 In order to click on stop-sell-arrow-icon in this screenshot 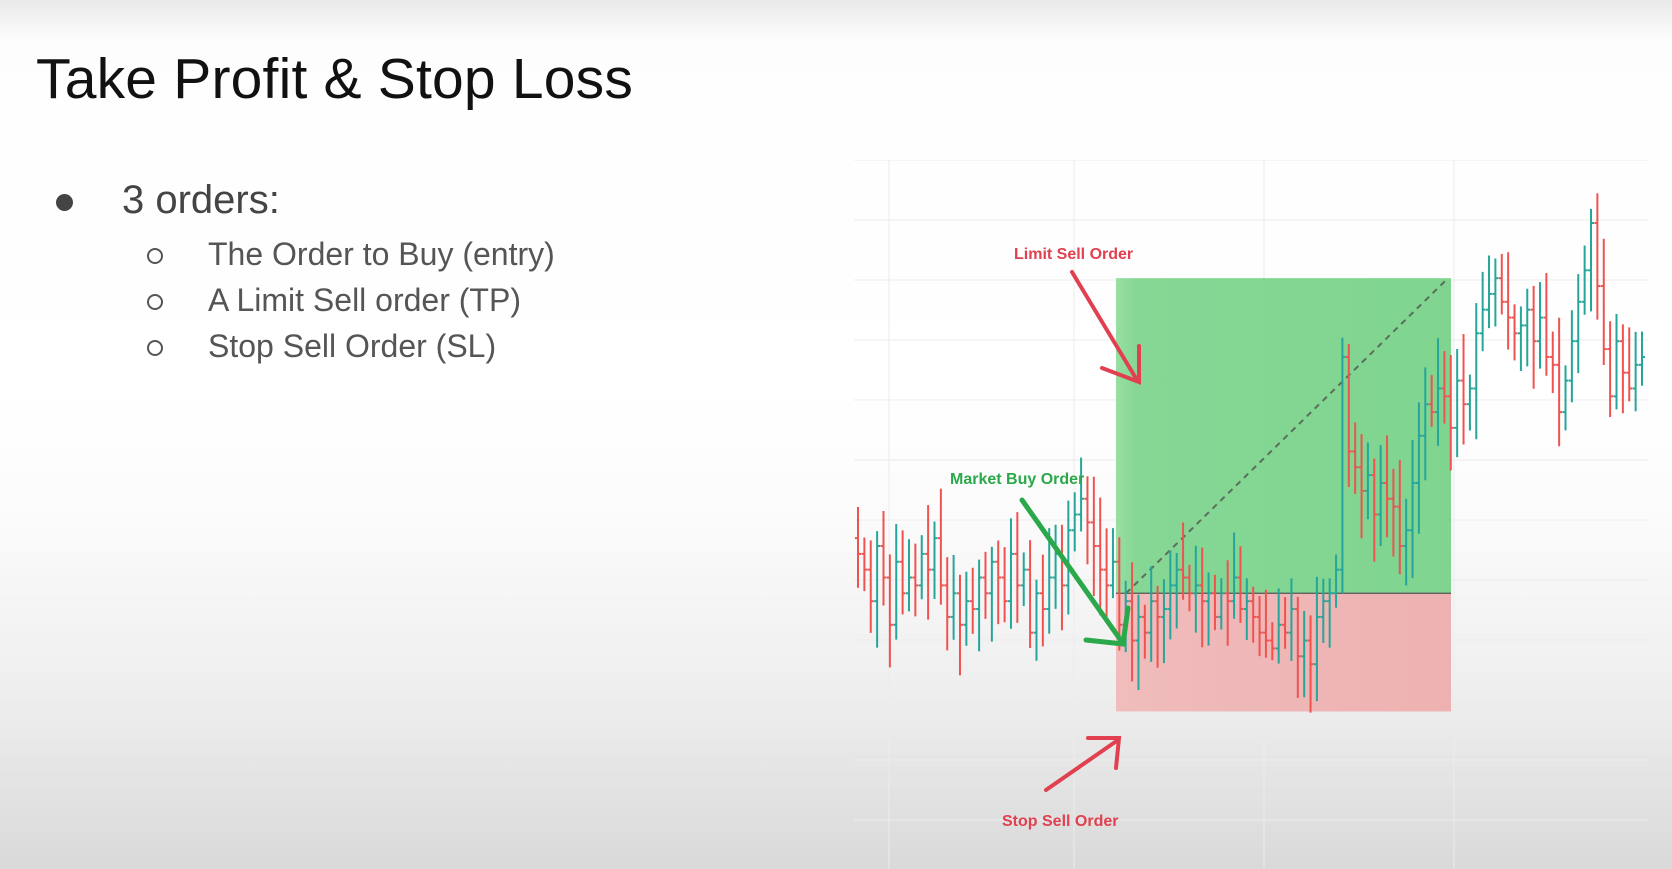, I will do `click(1083, 764)`.